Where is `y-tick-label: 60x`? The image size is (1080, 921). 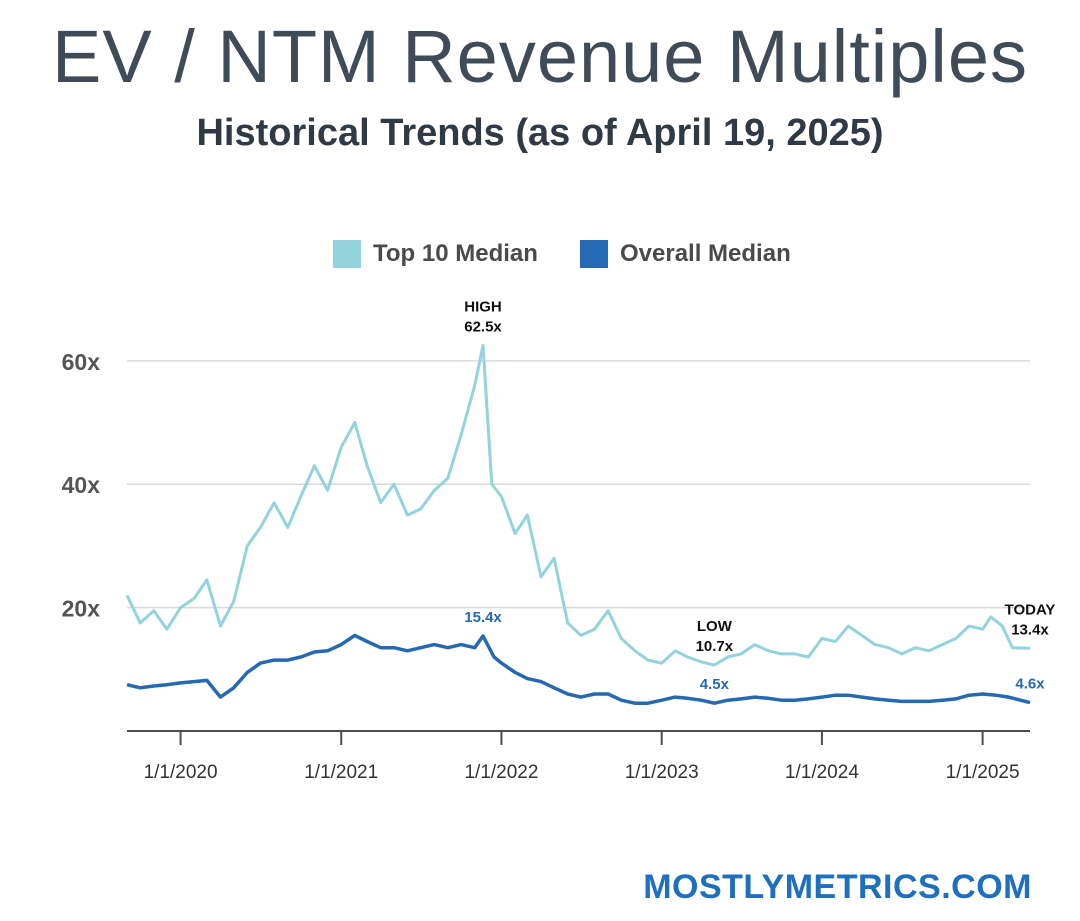 y-tick-label: 60x is located at coordinates (81, 362).